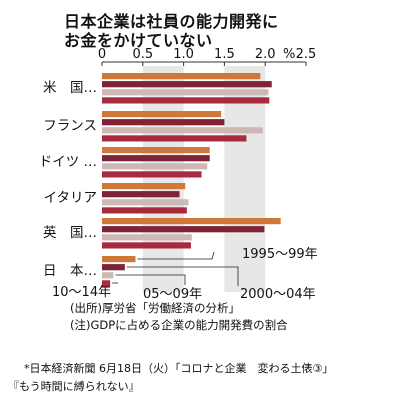 This screenshot has height=400, width=402. Describe the element at coordinates (179, 325) in the screenshot. I see `gdp-note: (注)GDPに占める企業の能力開発費の割合` at that location.